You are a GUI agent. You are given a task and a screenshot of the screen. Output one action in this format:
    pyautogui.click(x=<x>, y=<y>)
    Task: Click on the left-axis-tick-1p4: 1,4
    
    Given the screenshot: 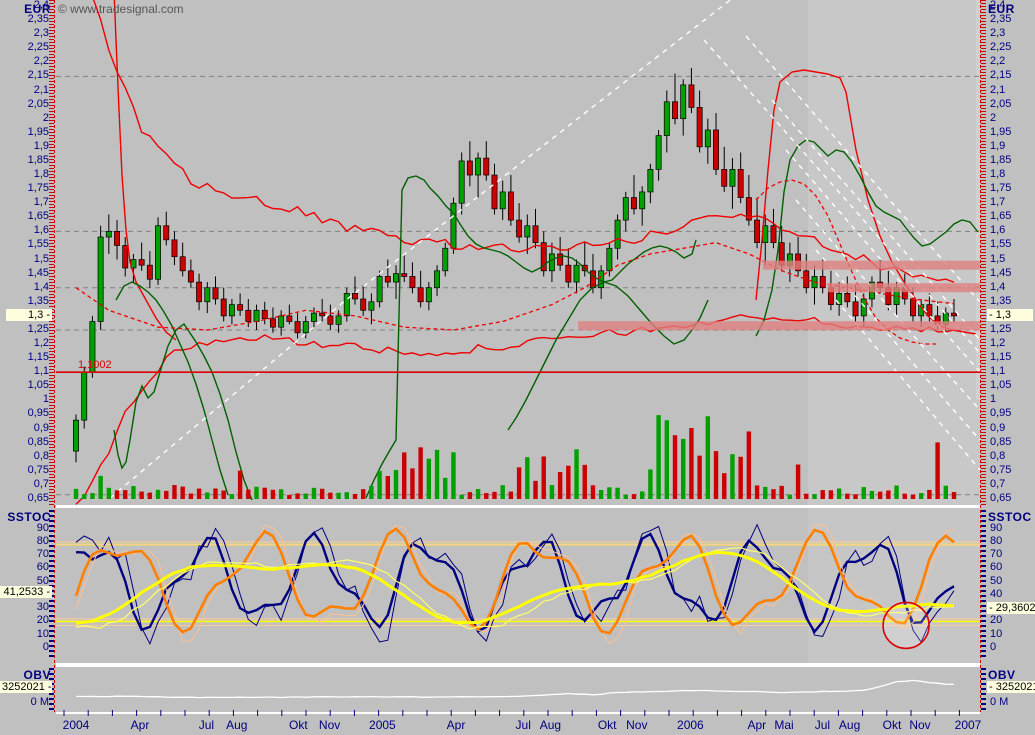 What is the action you would take?
    pyautogui.click(x=41, y=286)
    